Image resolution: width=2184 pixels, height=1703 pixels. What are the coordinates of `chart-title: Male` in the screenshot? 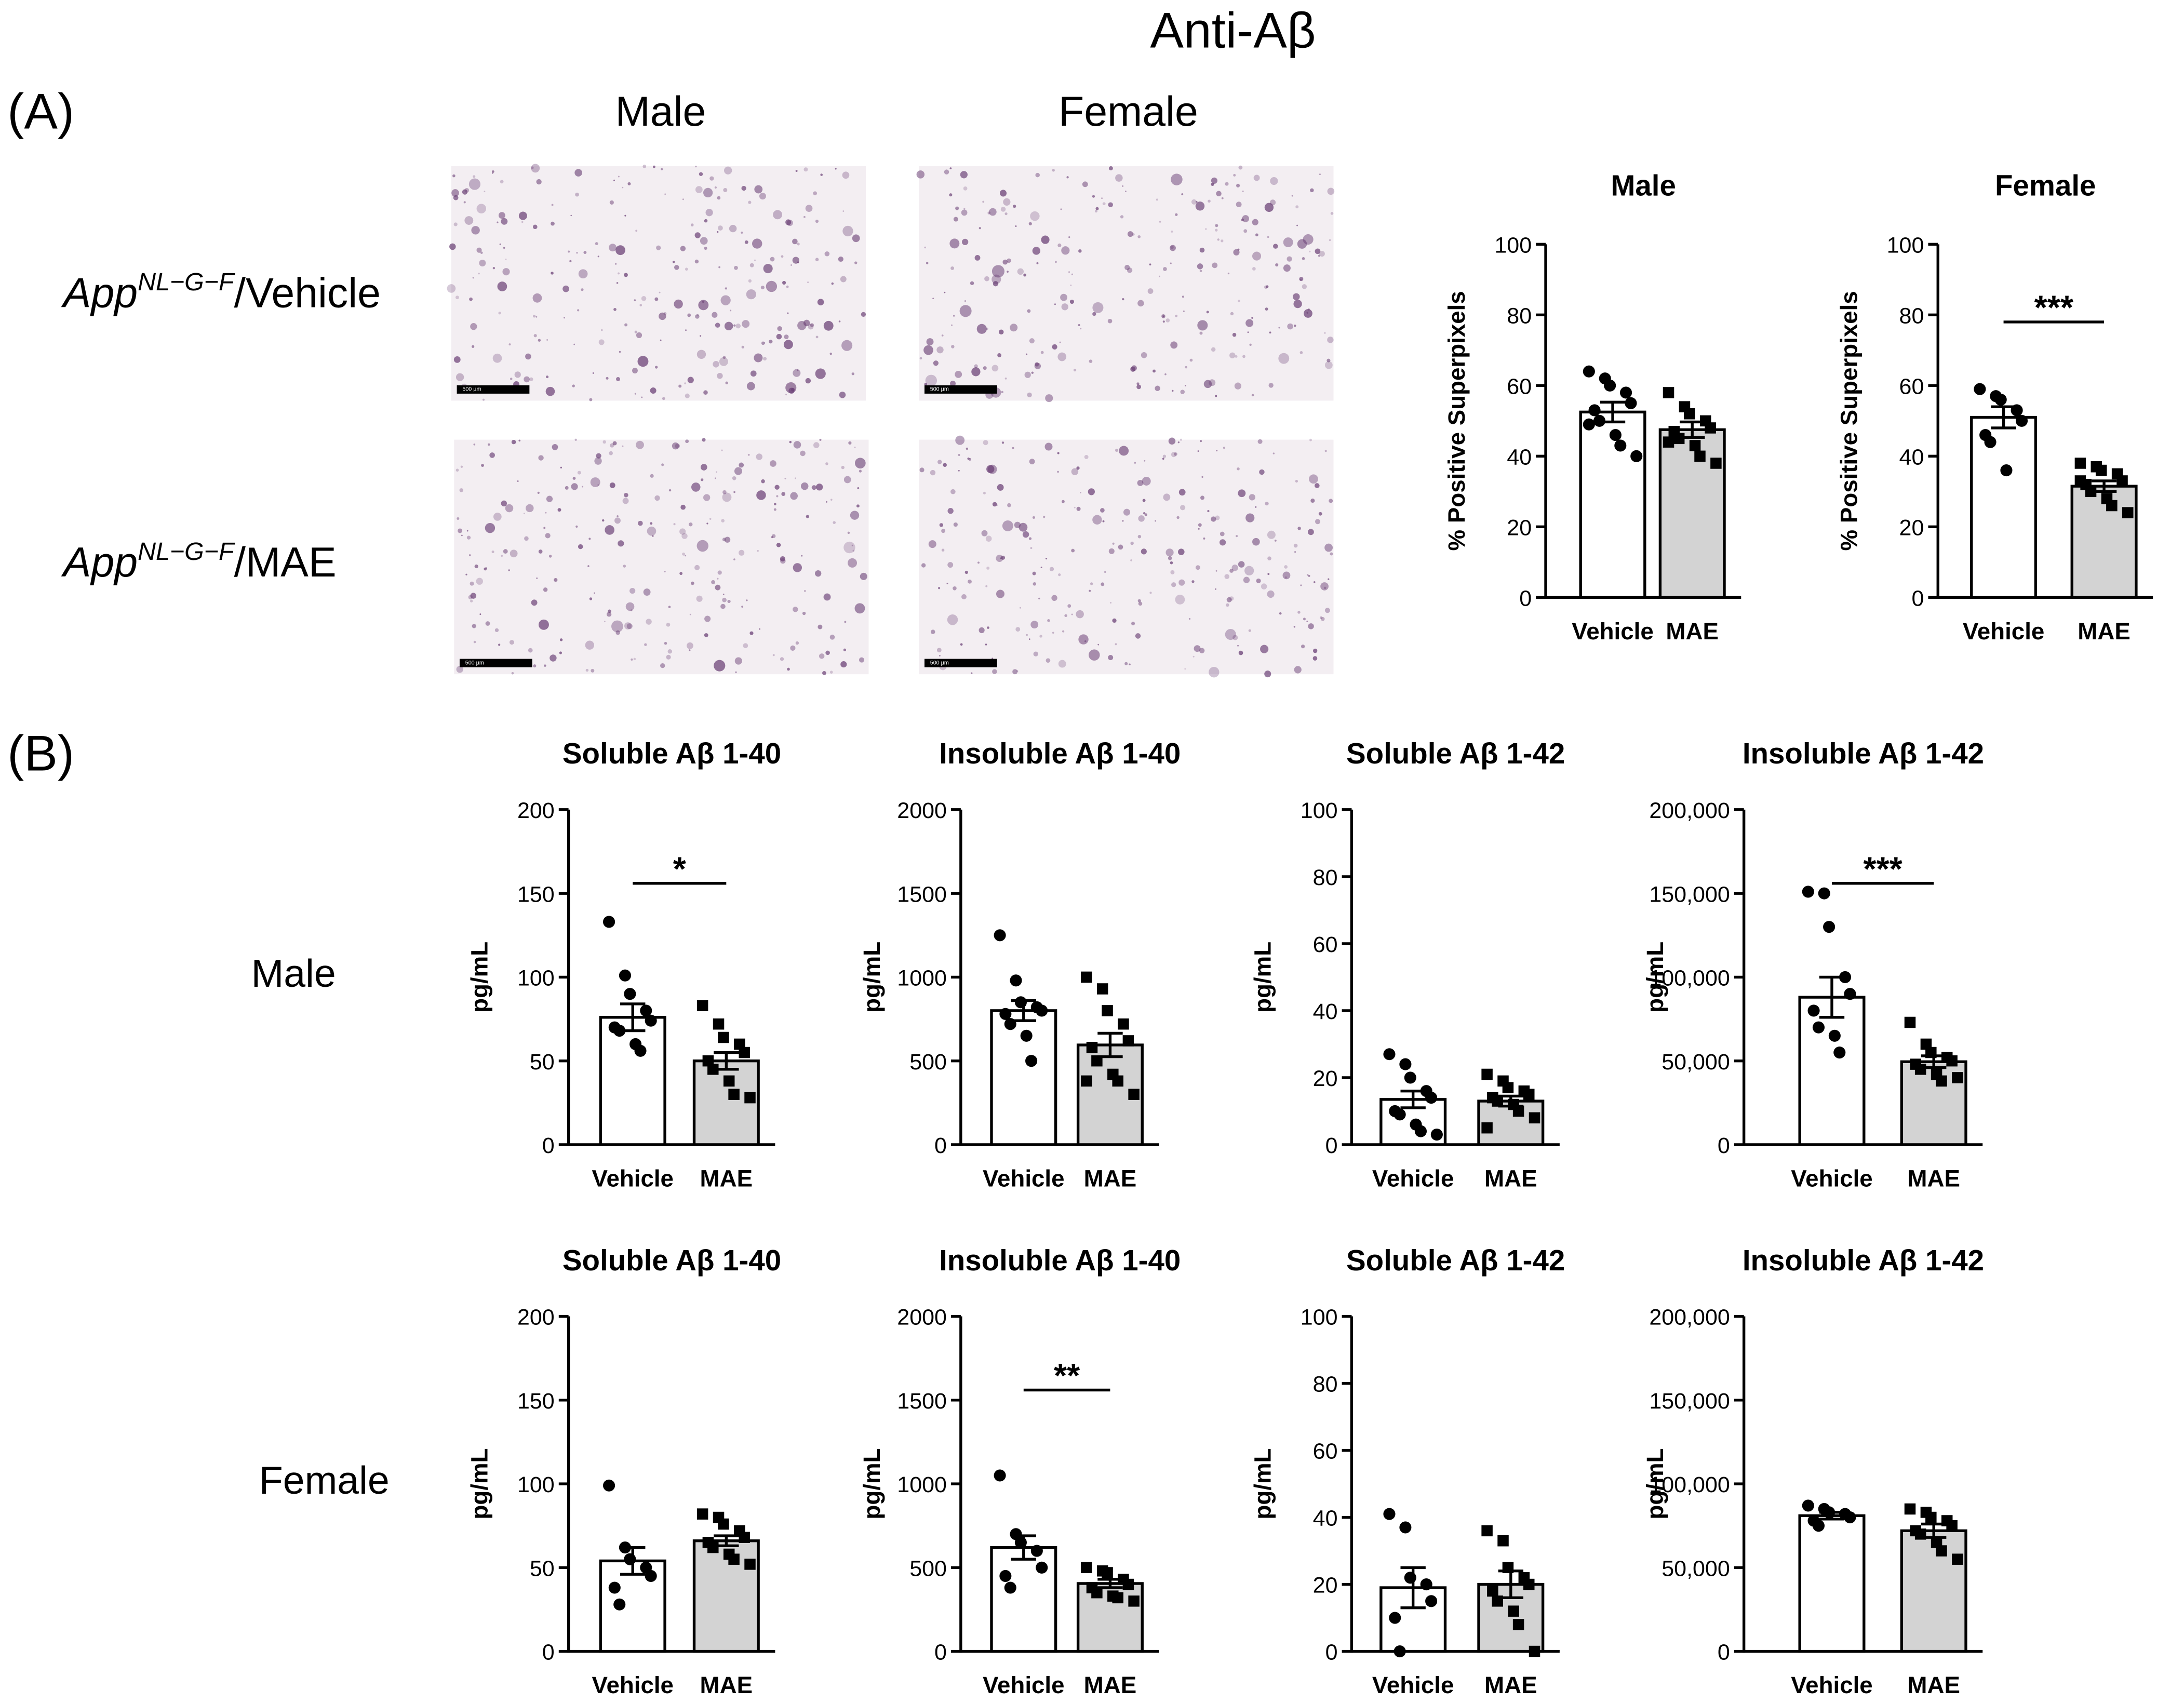 It's located at (1643, 185).